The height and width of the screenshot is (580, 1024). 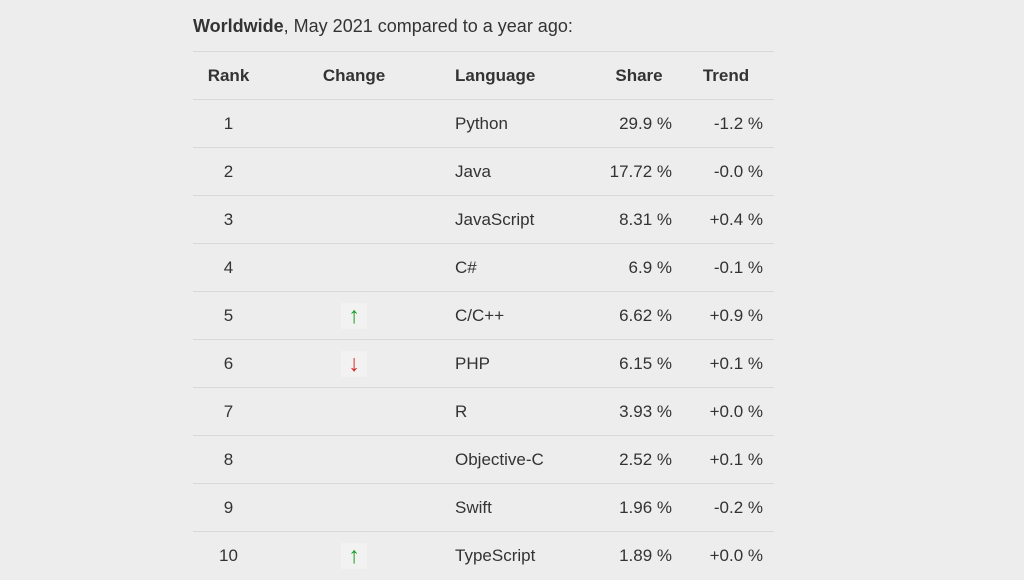 I want to click on language-cell: Swift, so click(x=522, y=507).